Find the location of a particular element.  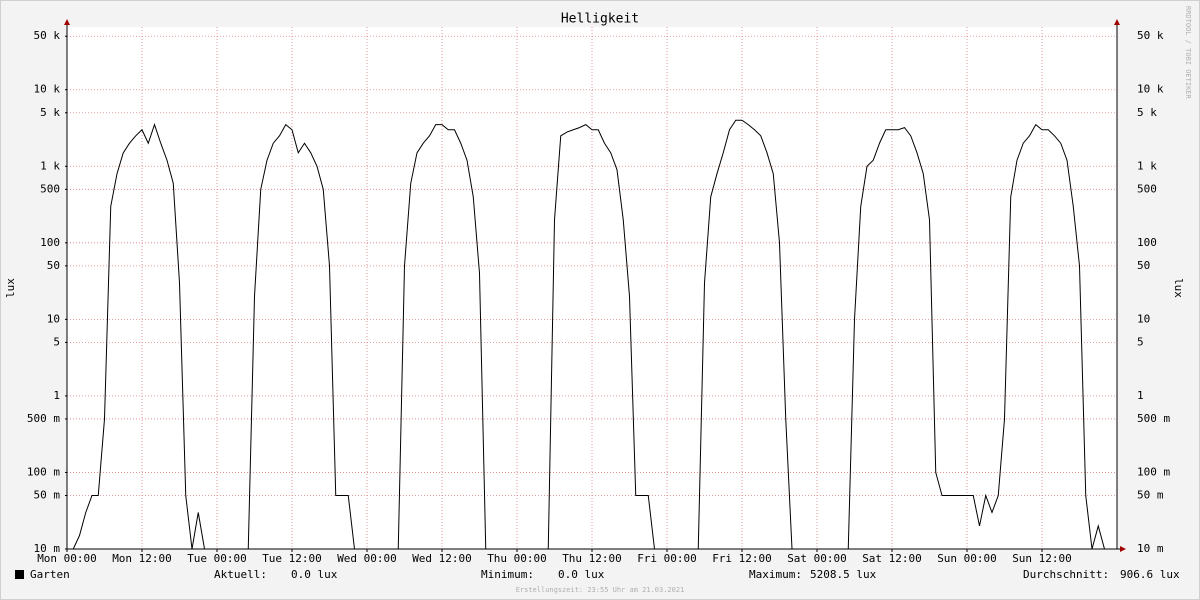

stat-value: 5208.5 lux is located at coordinates (843, 574).